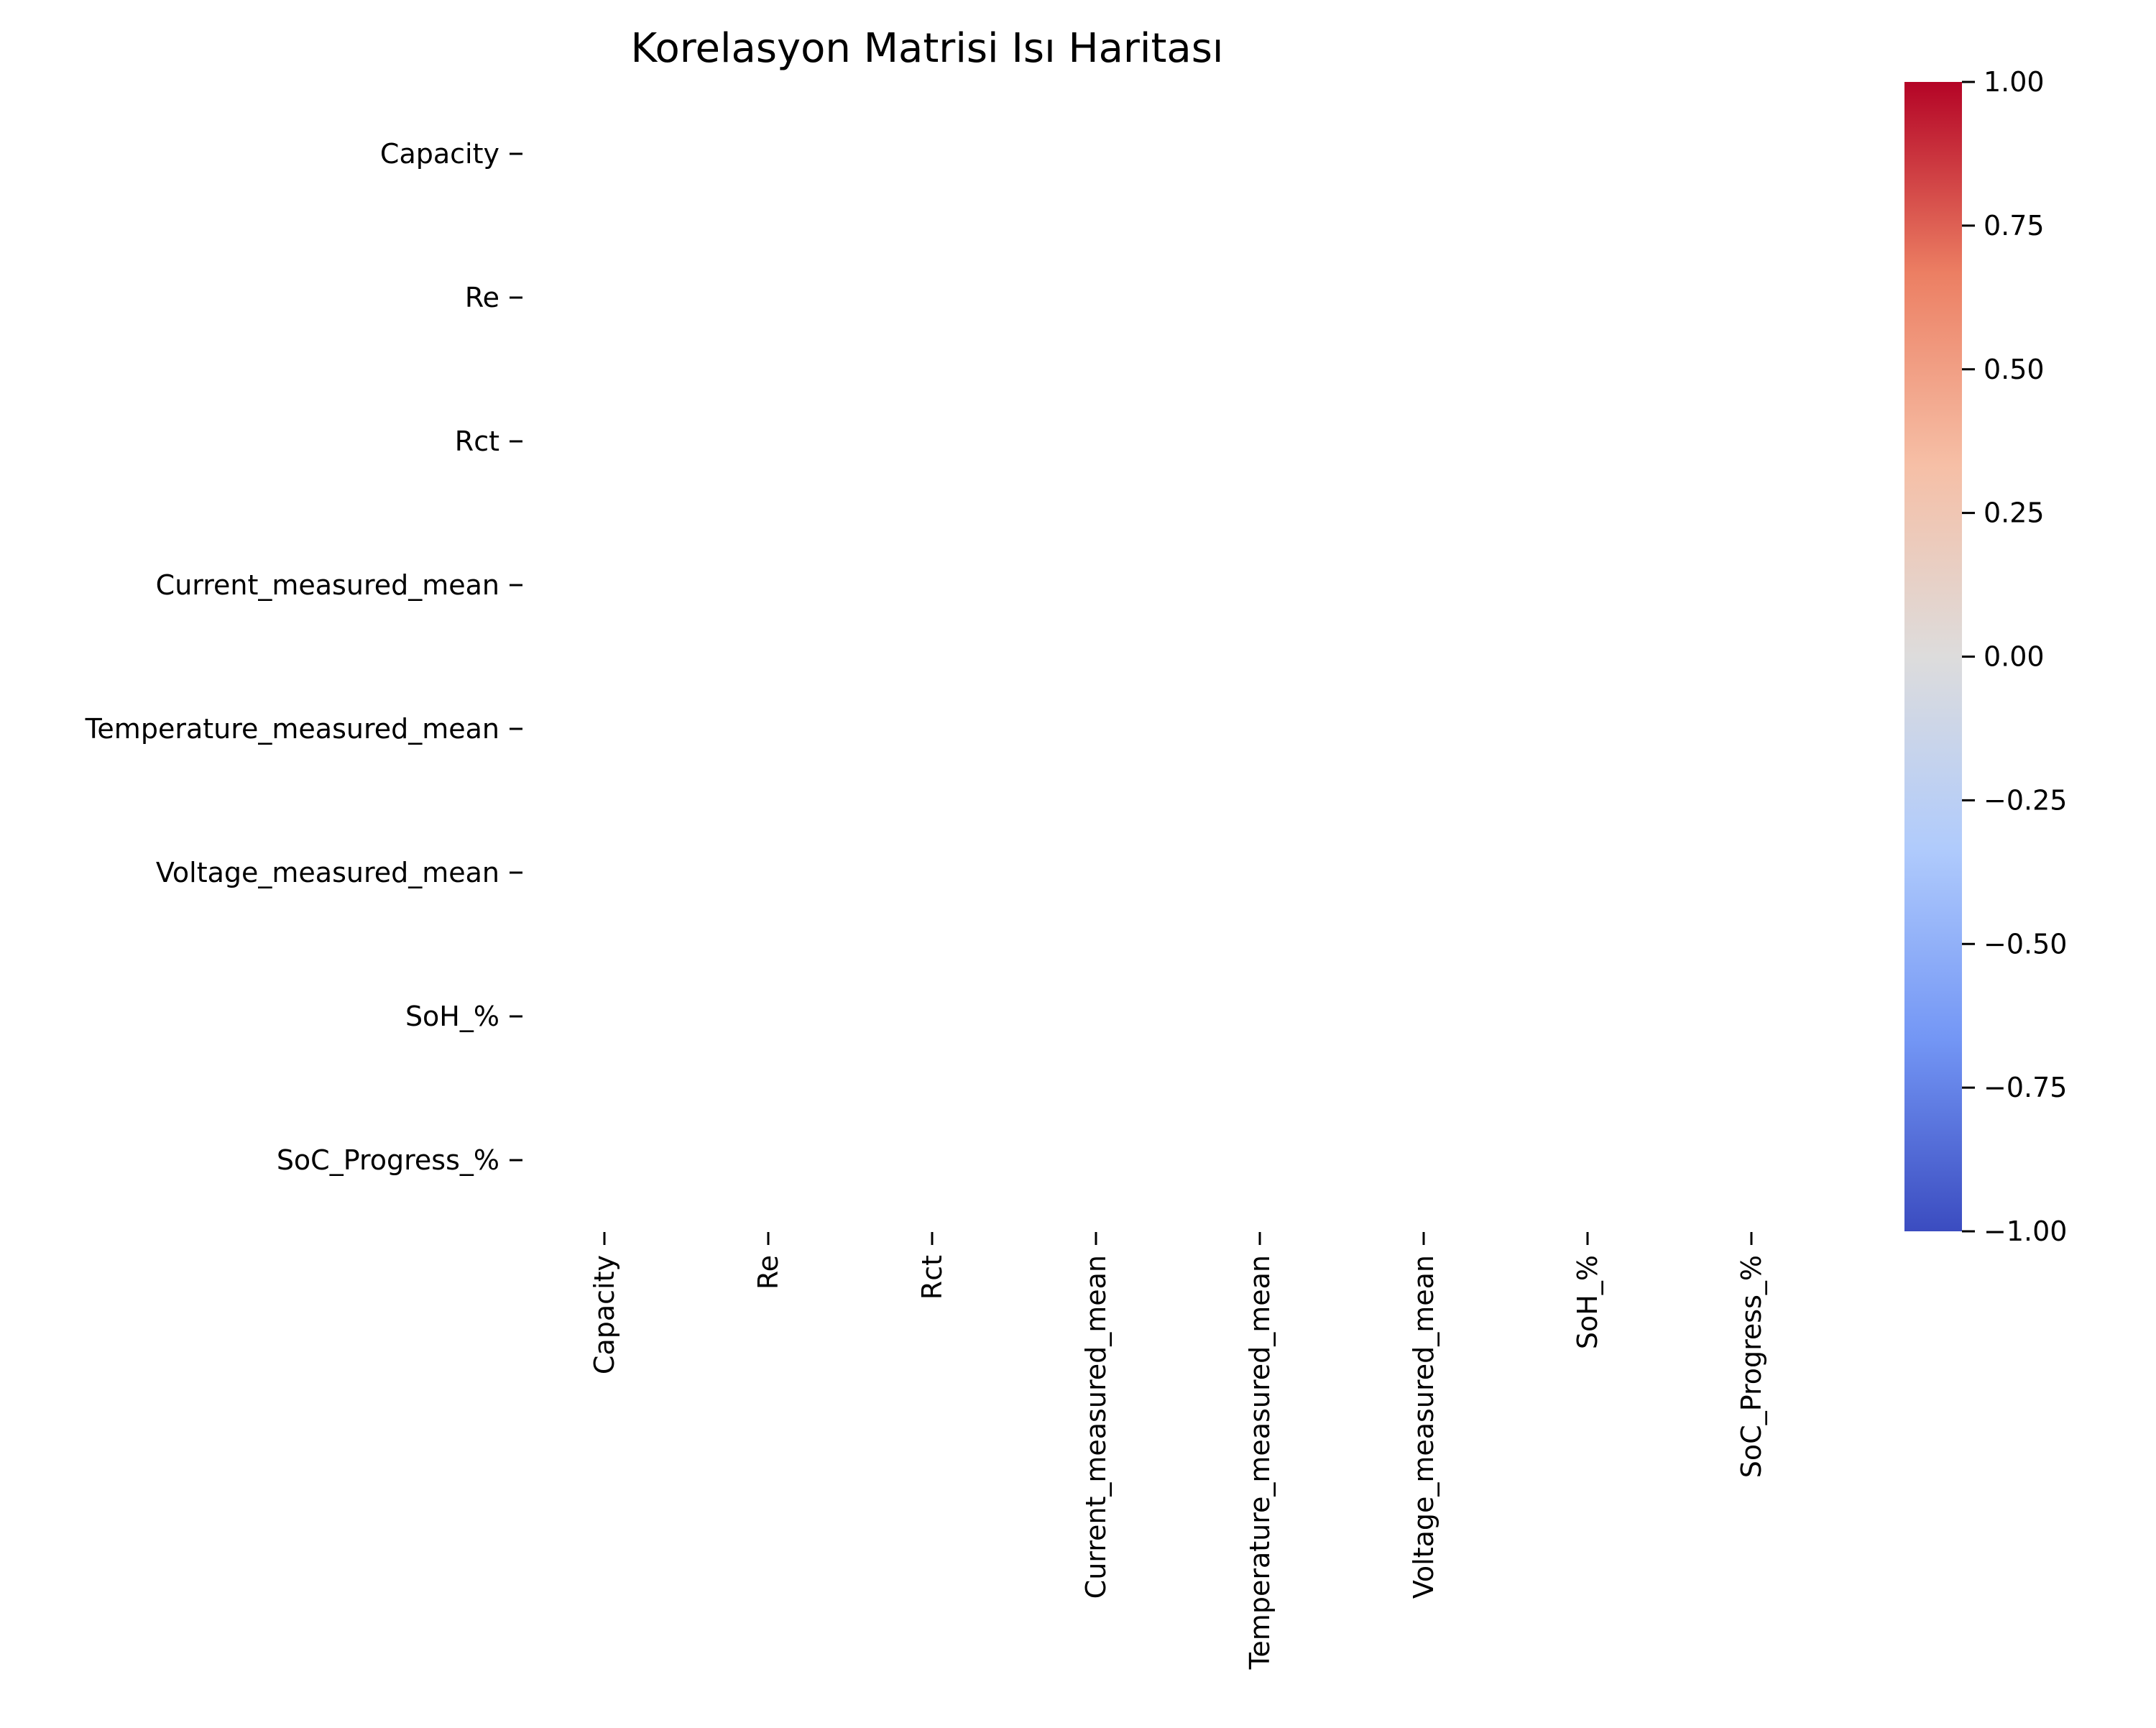 This screenshot has width=2156, height=1728. Describe the element at coordinates (482, 297) in the screenshot. I see `y-tick-label: Re` at that location.